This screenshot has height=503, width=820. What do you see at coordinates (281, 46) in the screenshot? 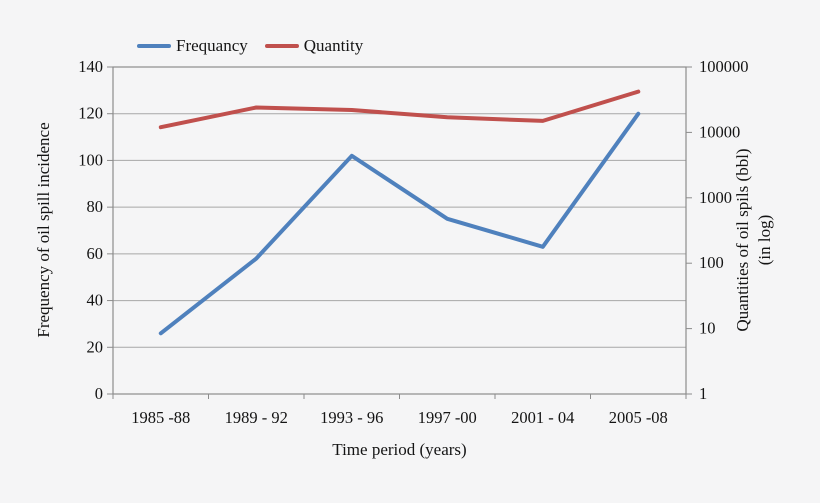
I see `quantity-line-swatch` at bounding box center [281, 46].